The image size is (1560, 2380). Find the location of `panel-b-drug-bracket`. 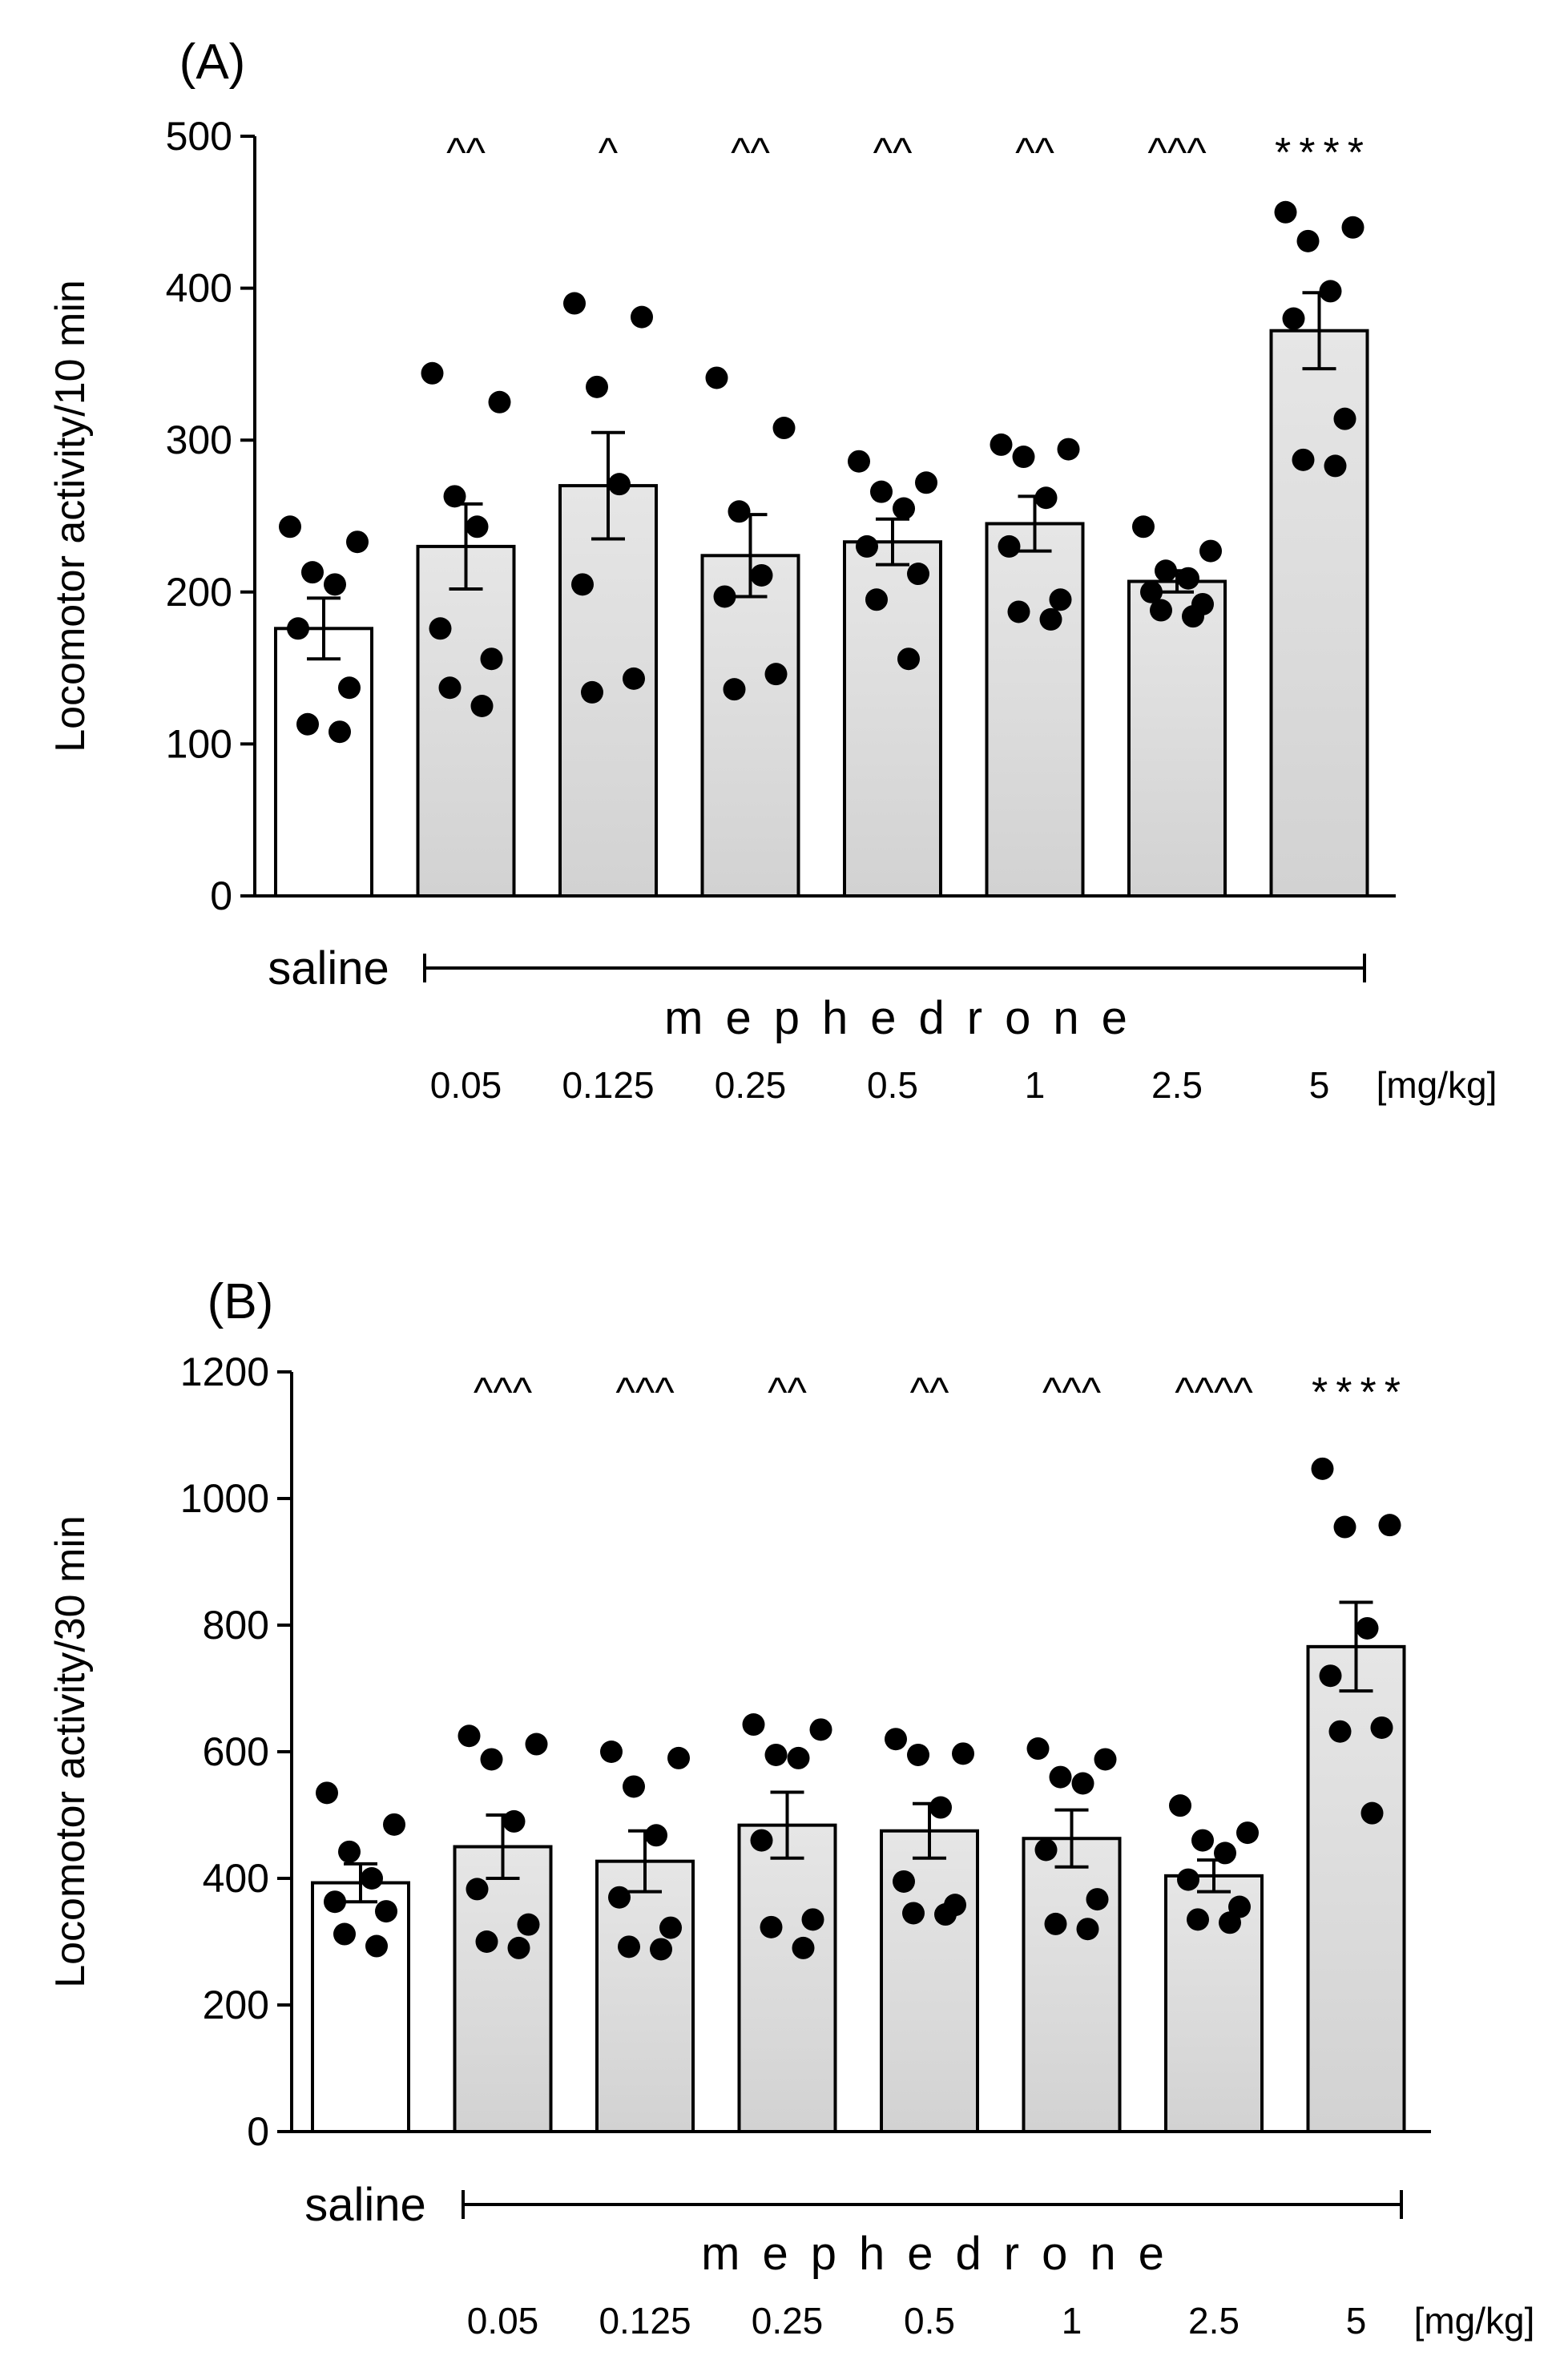

panel-b-drug-bracket is located at coordinates (932, 2204).